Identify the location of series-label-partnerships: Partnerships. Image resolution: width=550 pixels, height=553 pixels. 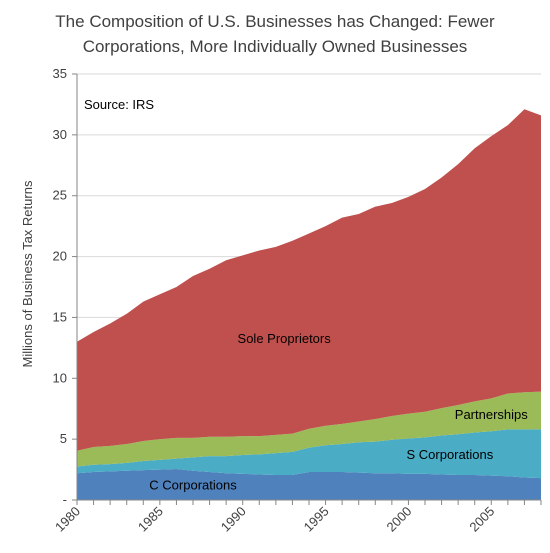
(491, 414).